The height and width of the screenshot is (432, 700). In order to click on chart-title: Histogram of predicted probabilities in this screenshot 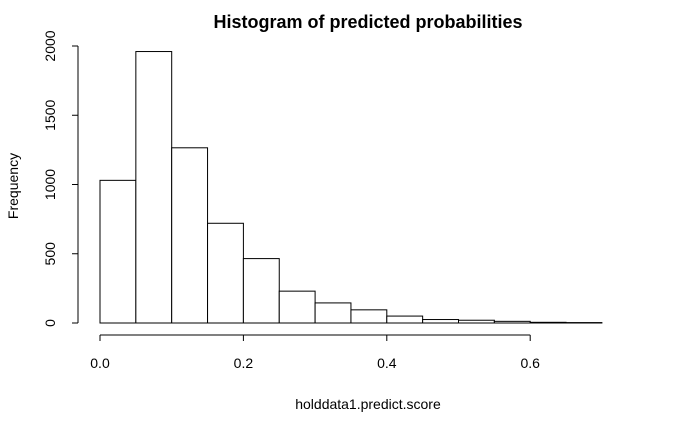, I will do `click(367, 22)`.